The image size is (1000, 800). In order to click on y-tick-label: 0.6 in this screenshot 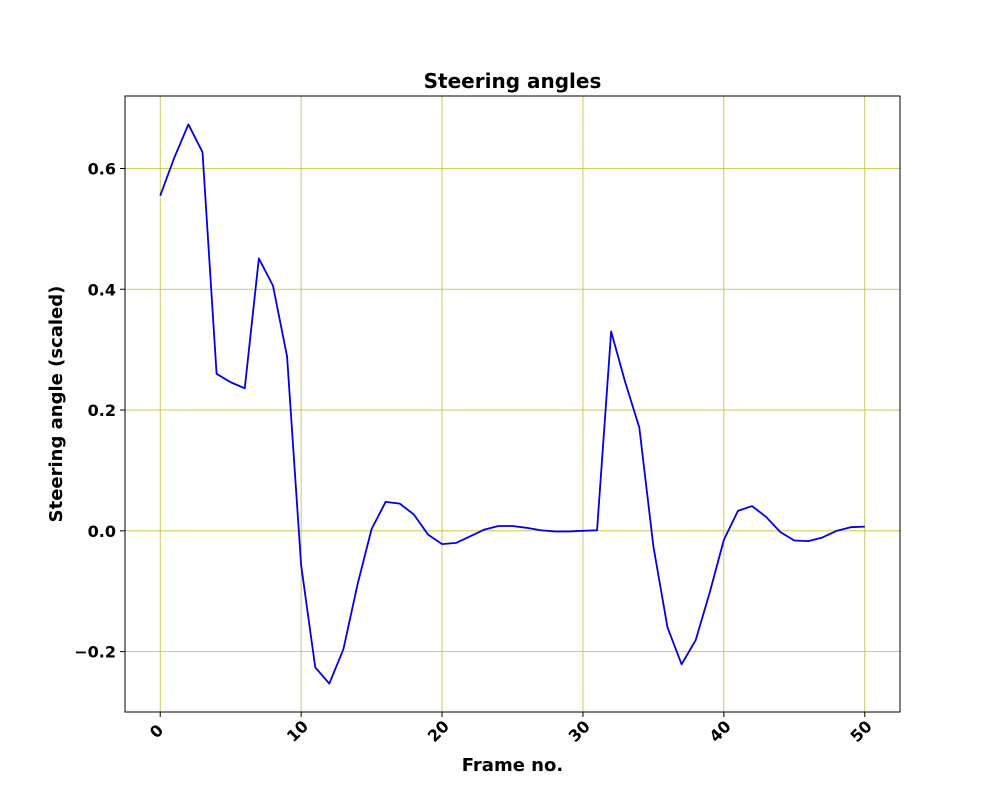, I will do `click(102, 168)`.